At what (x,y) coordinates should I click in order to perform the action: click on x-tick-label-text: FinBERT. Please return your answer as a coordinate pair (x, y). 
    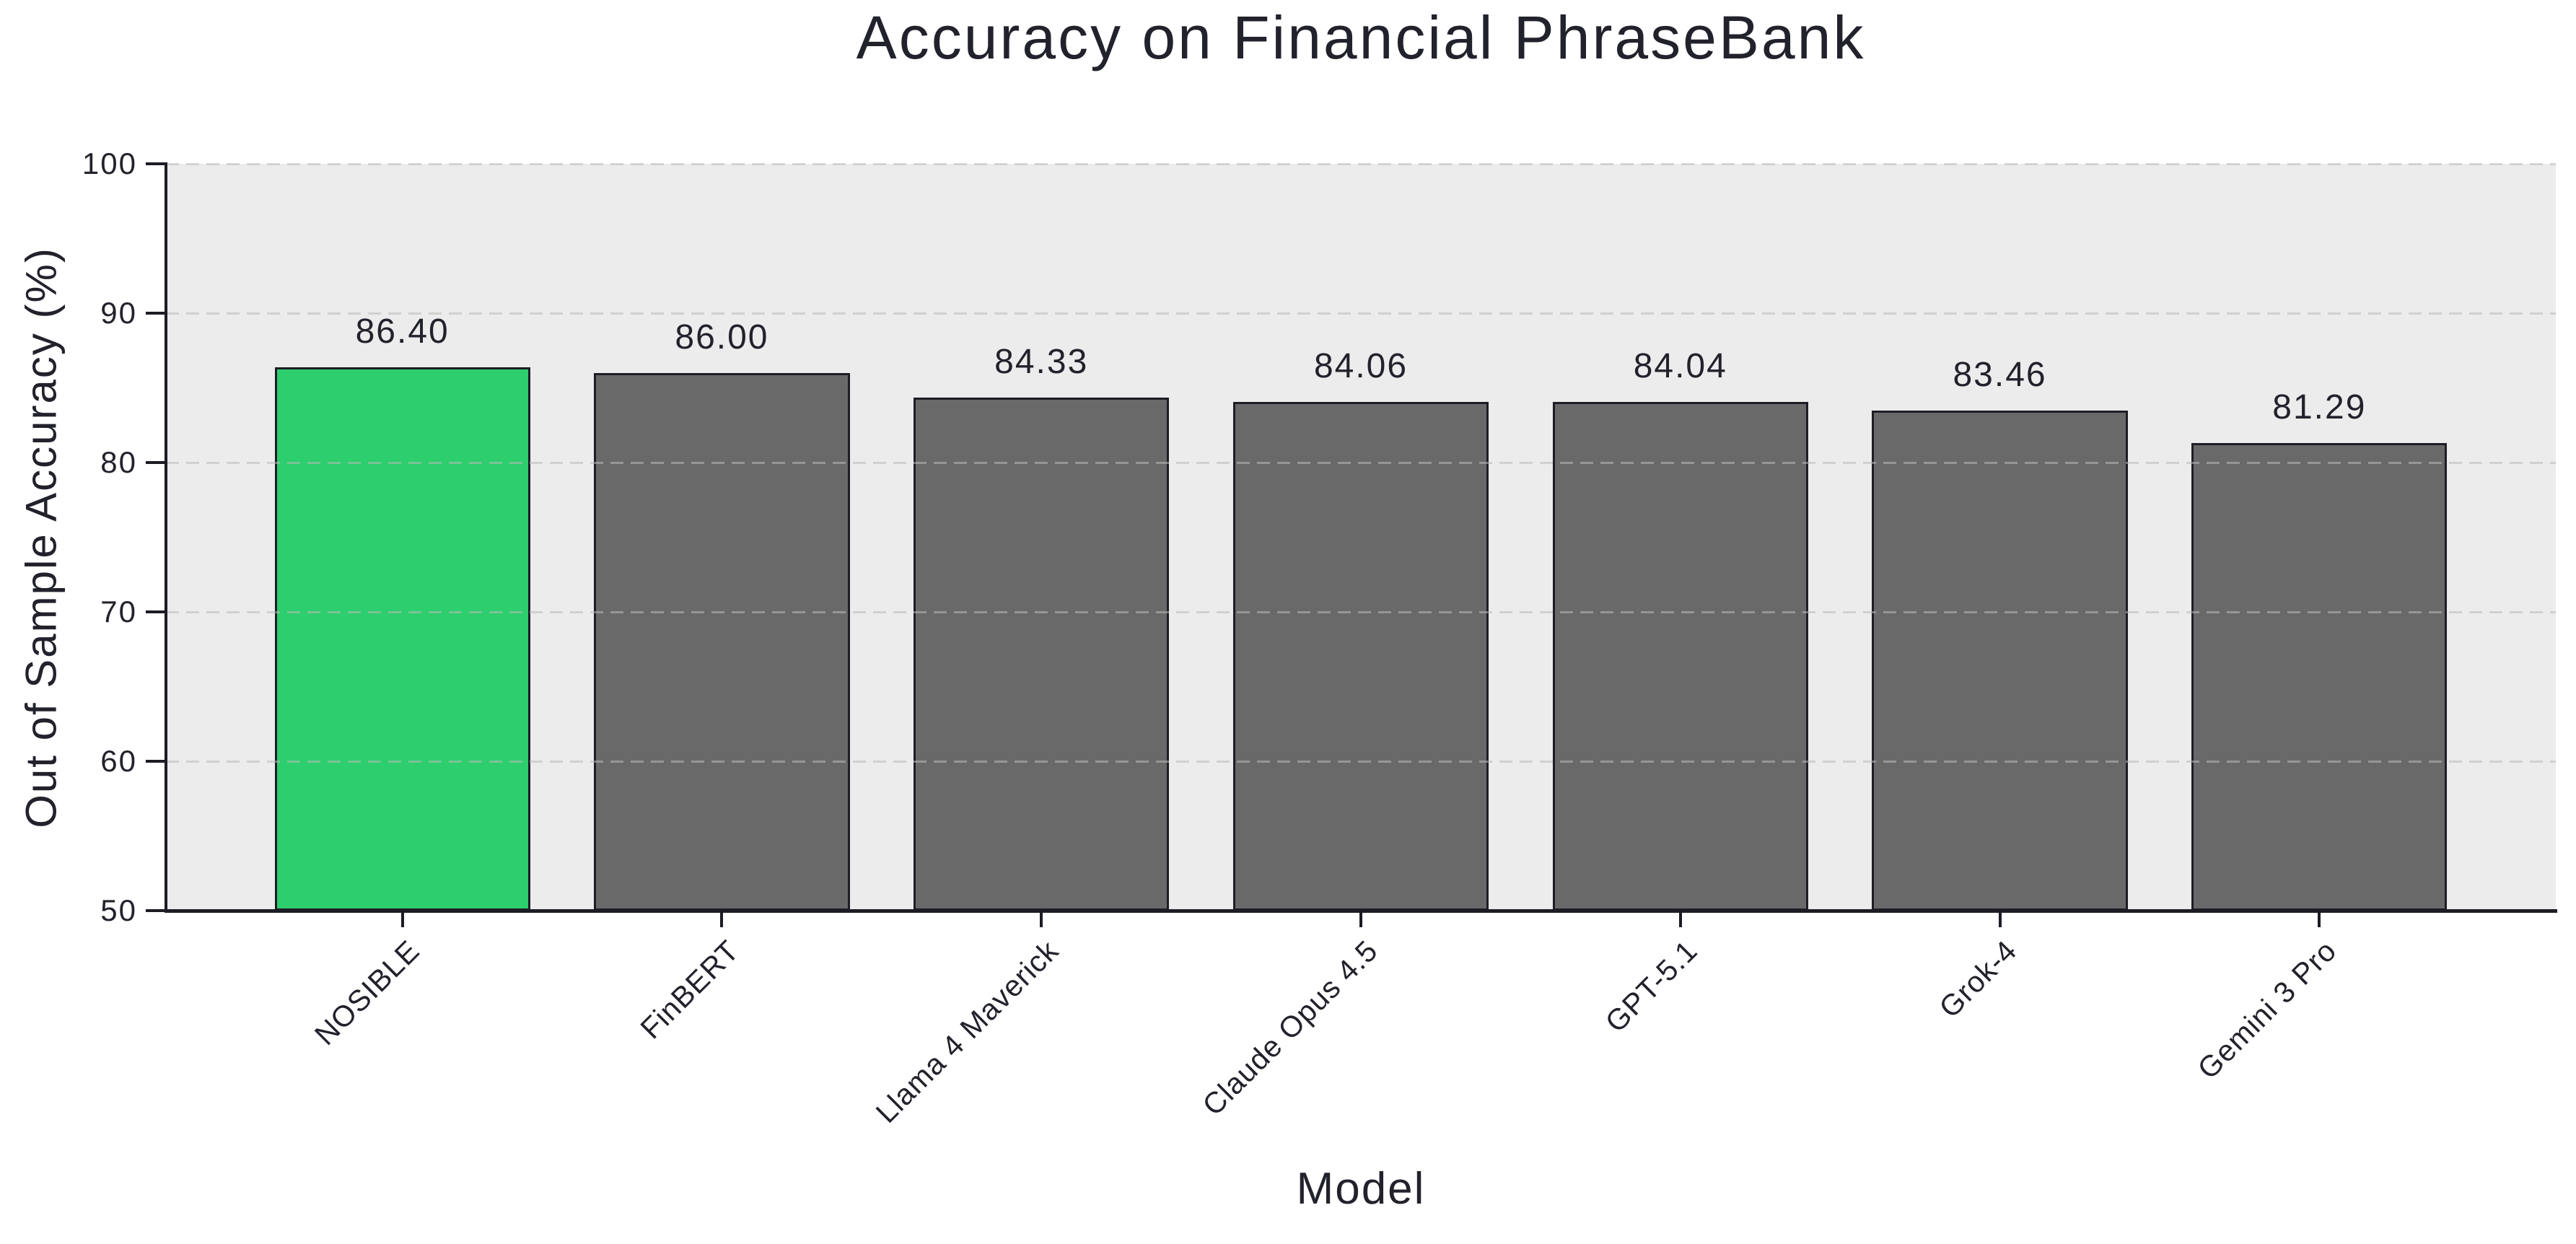
    Looking at the image, I should click on (689, 990).